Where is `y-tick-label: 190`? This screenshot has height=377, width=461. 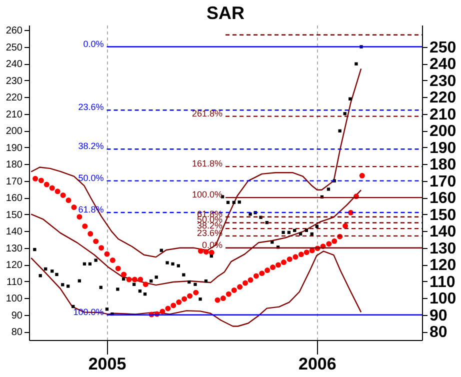 y-tick-label: 190 is located at coordinates (14, 148).